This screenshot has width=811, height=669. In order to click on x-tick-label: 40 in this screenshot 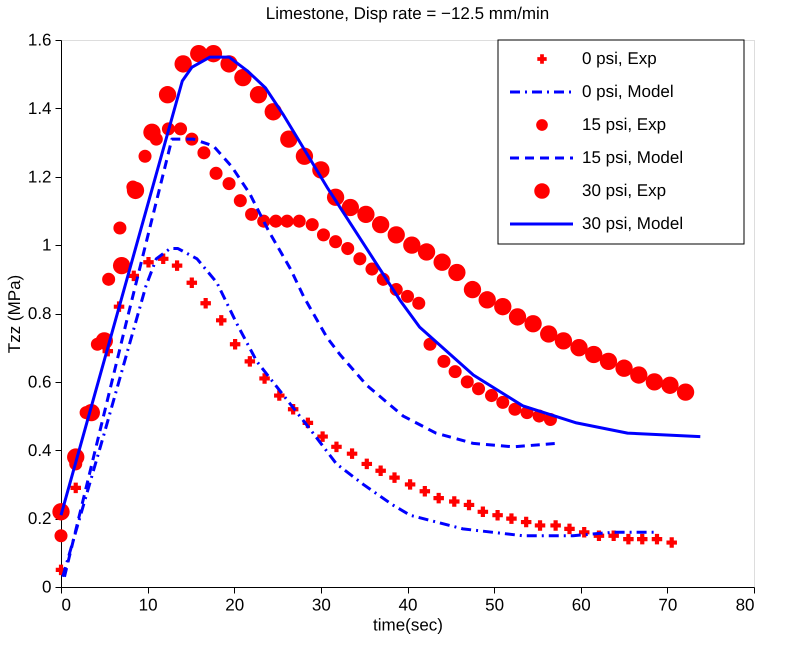, I will do `click(408, 605)`.